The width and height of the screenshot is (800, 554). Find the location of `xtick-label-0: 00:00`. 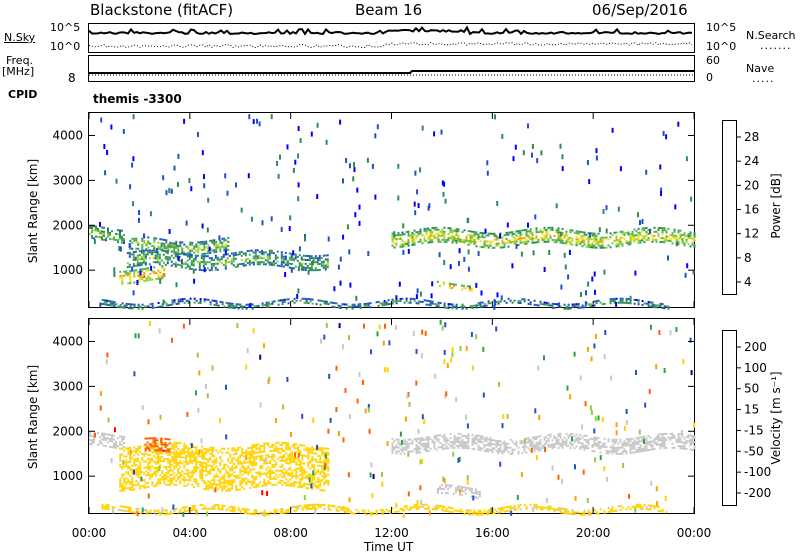

xtick-label-0: 00:00 is located at coordinates (89, 533).